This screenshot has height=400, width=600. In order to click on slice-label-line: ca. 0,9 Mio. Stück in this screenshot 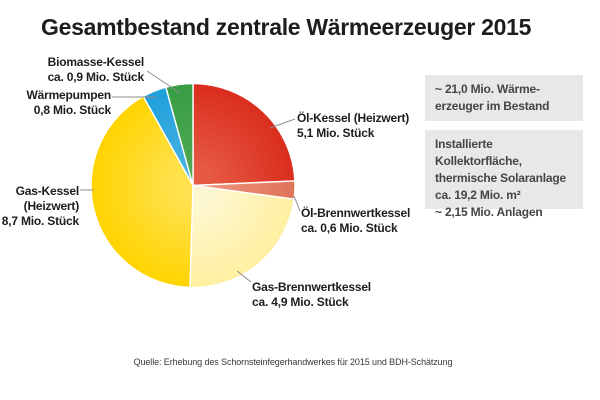, I will do `click(96, 77)`.